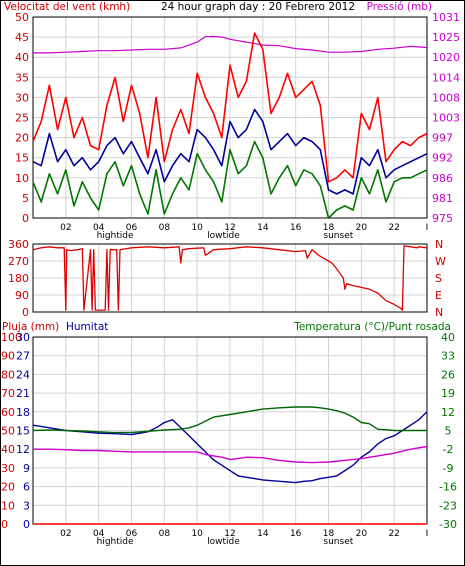 The width and height of the screenshot is (465, 566). What do you see at coordinates (22, 295) in the screenshot?
I see `direction-tick-label: 90` at bounding box center [22, 295].